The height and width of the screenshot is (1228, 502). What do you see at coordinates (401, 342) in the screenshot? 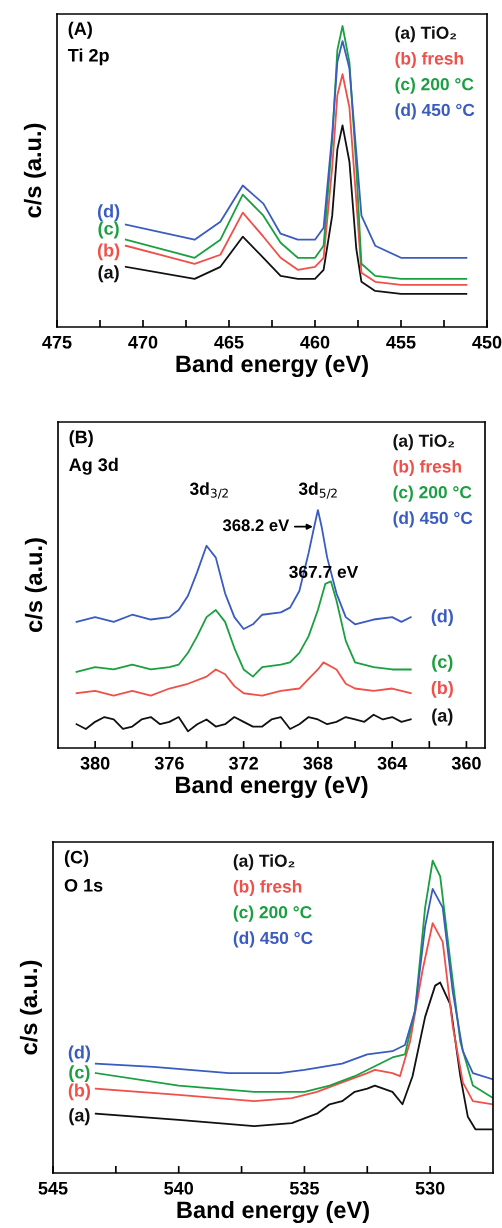
I see `x-tick-label: 455` at bounding box center [401, 342].